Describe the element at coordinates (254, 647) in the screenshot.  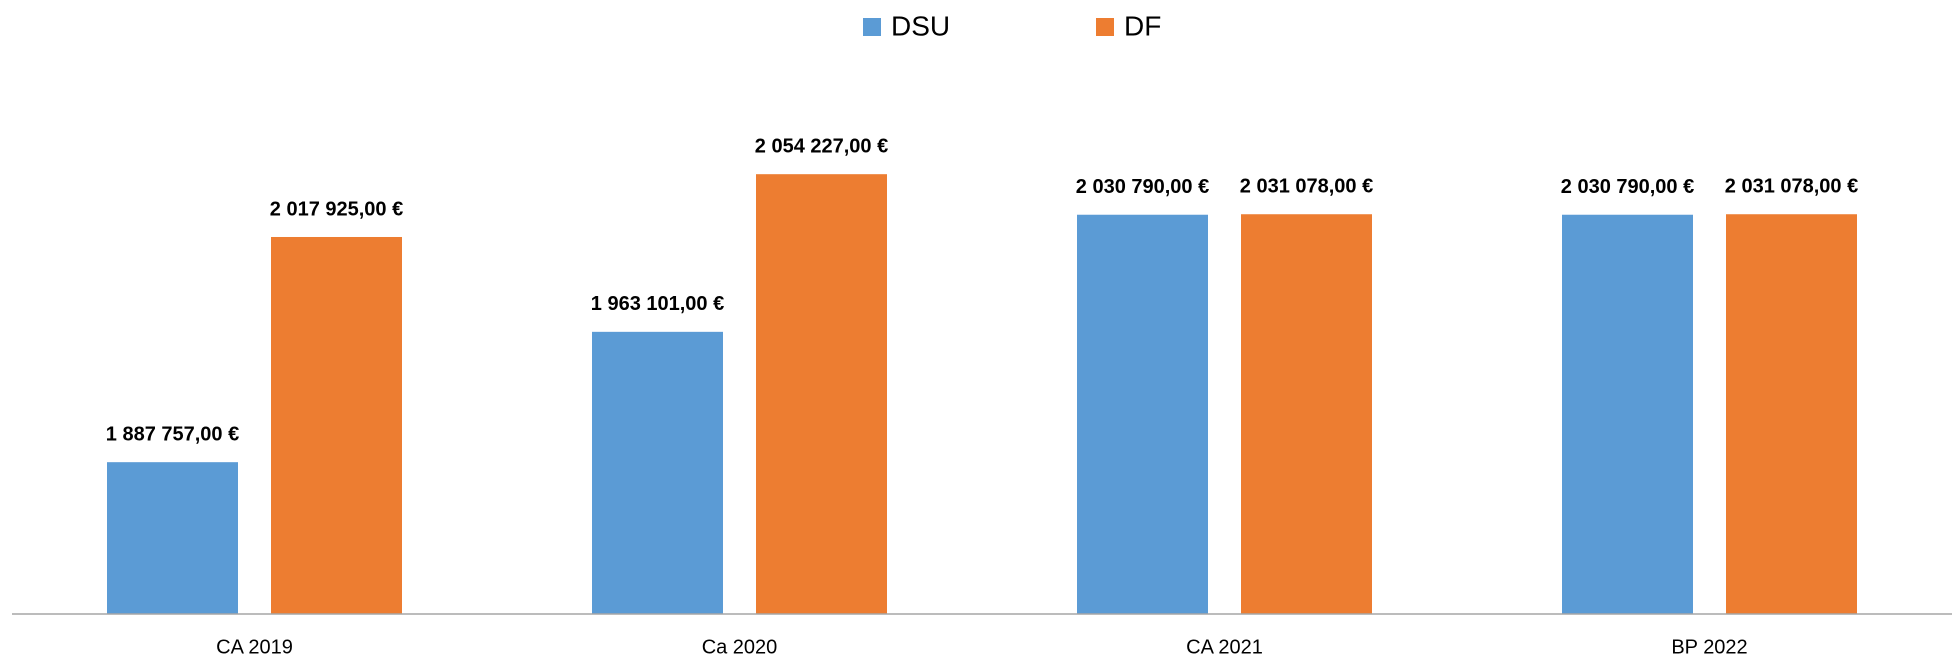
I see `x-tick-label: CA 2019` at that location.